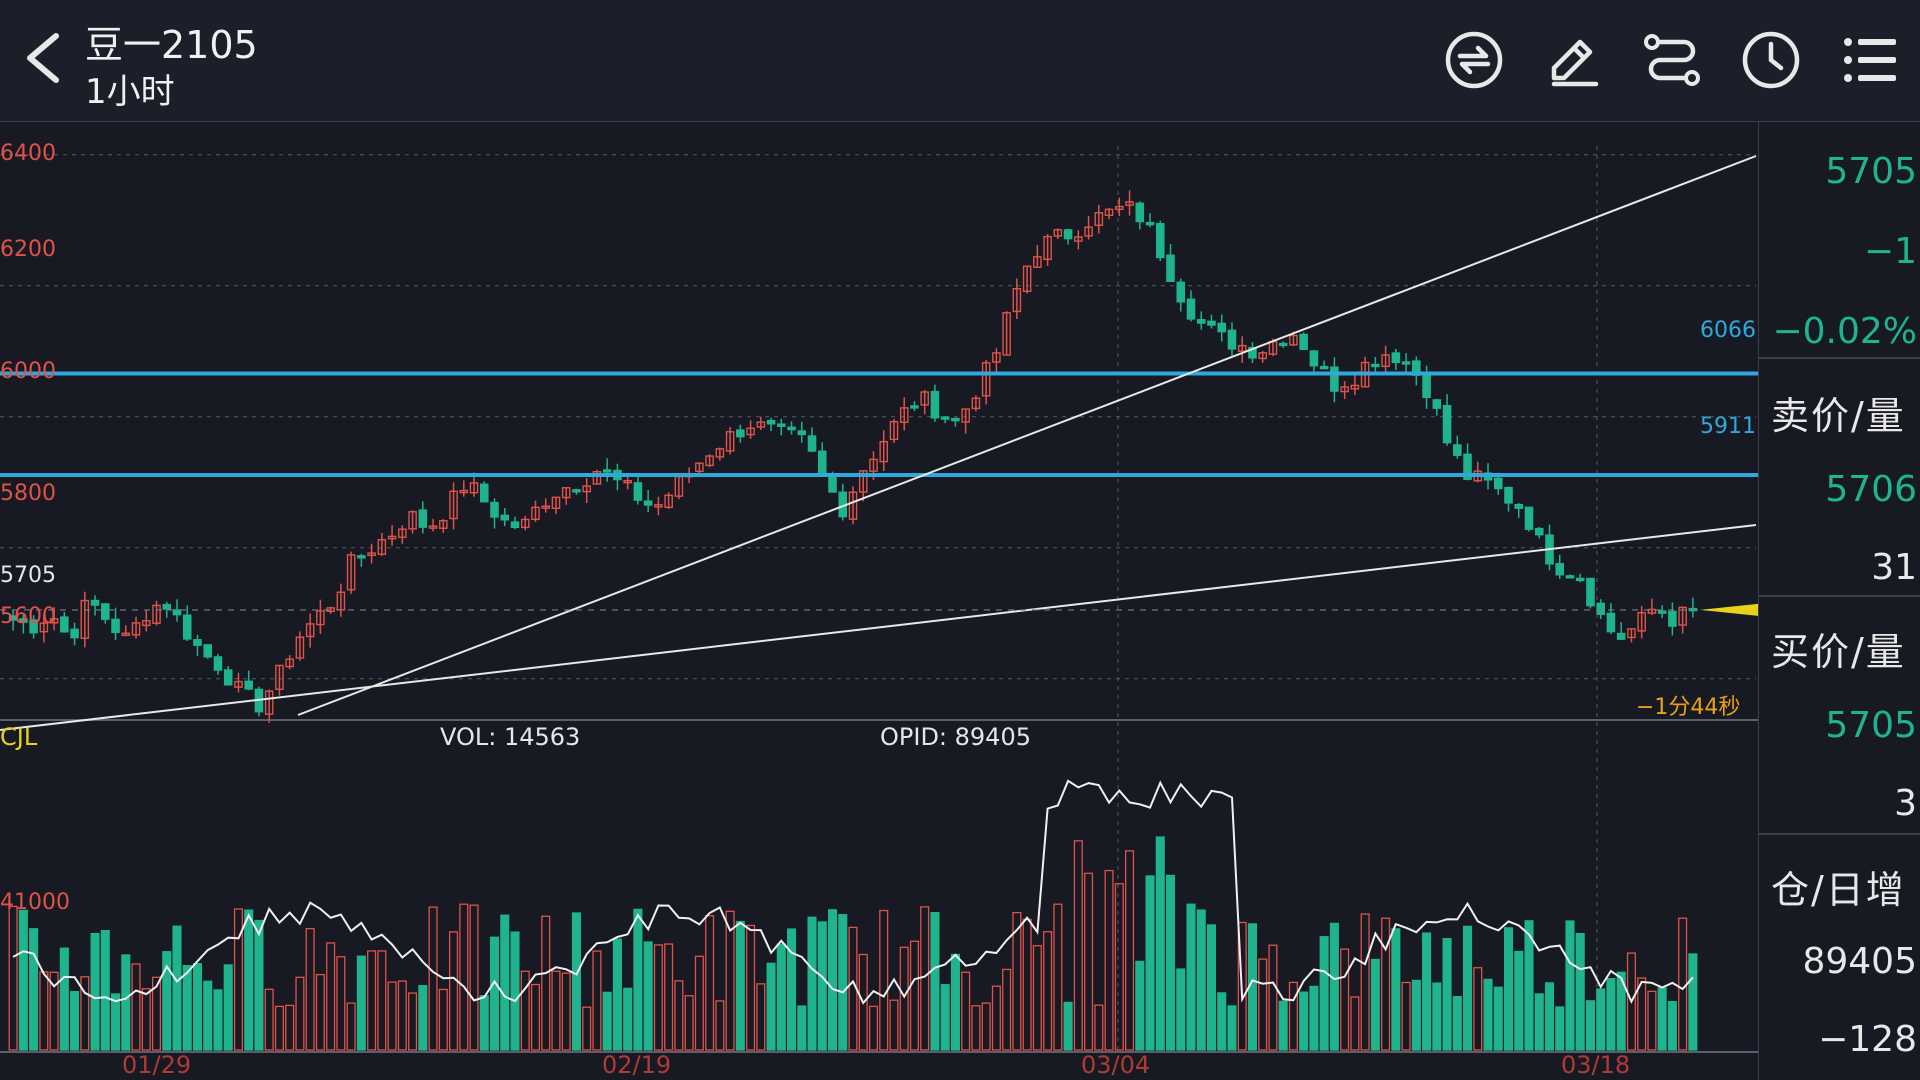  Describe the element at coordinates (1771, 60) in the screenshot. I see `clock-icon` at that location.